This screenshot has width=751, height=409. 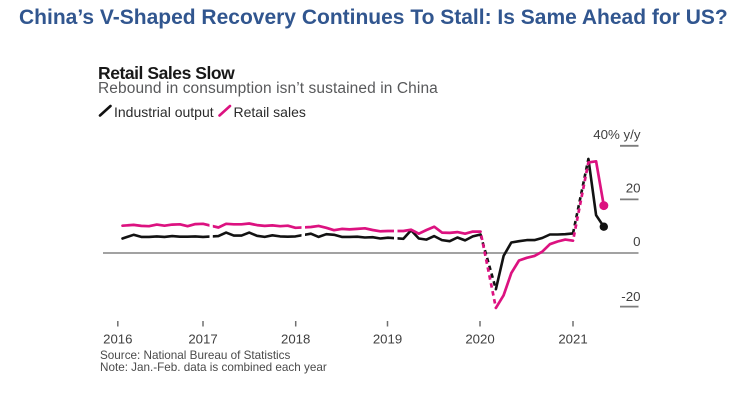 I want to click on svg-text: 2019, so click(x=387, y=339).